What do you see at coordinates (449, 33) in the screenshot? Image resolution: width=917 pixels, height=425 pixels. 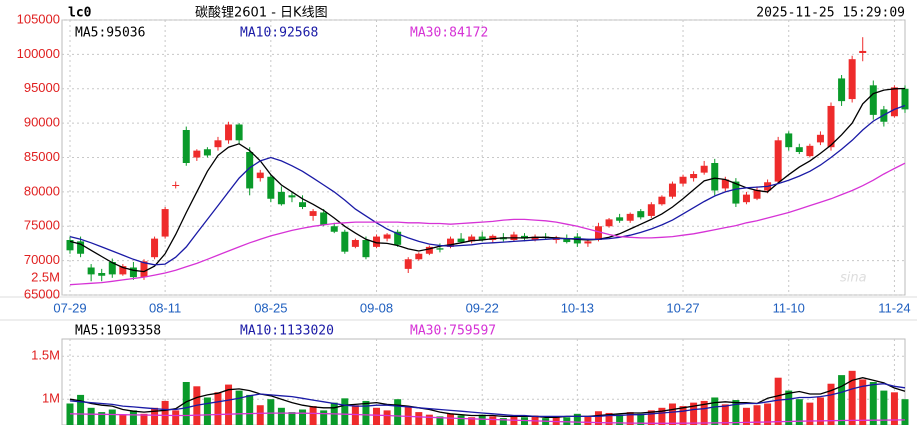 I see `legend-entry: MA30:84172` at bounding box center [449, 33].